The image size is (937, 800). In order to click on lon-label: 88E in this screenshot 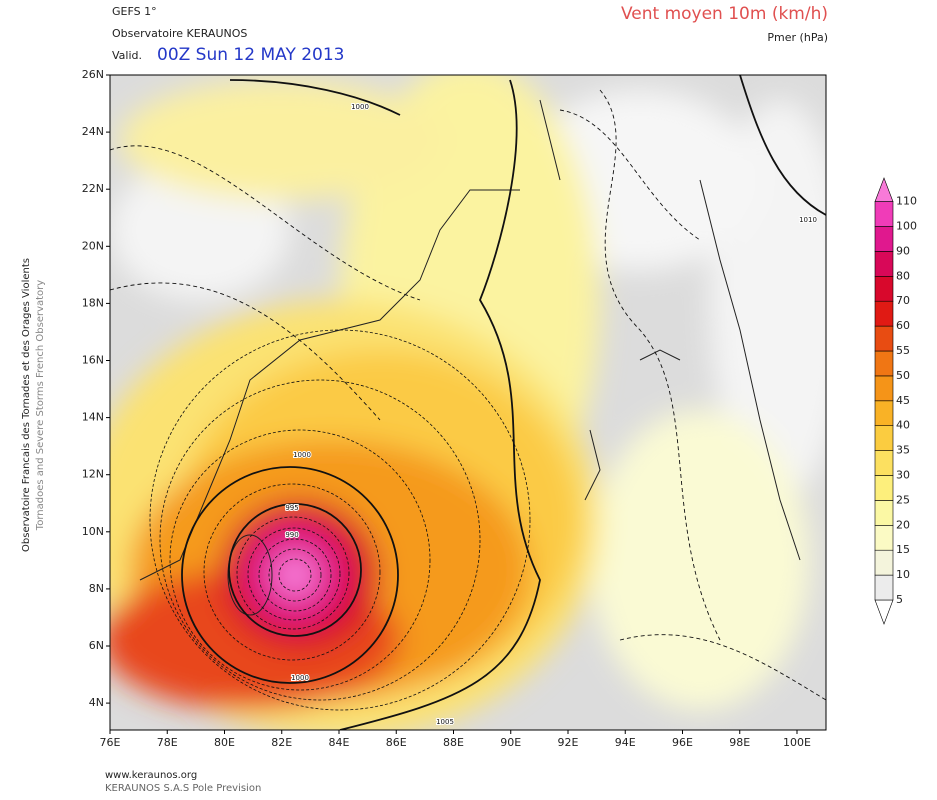, I will do `click(453, 742)`.